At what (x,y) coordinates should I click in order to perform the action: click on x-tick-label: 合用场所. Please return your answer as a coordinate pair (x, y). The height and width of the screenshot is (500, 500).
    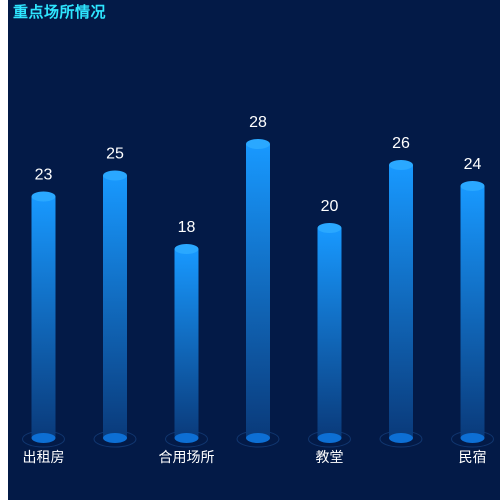
    Looking at the image, I should click on (187, 458).